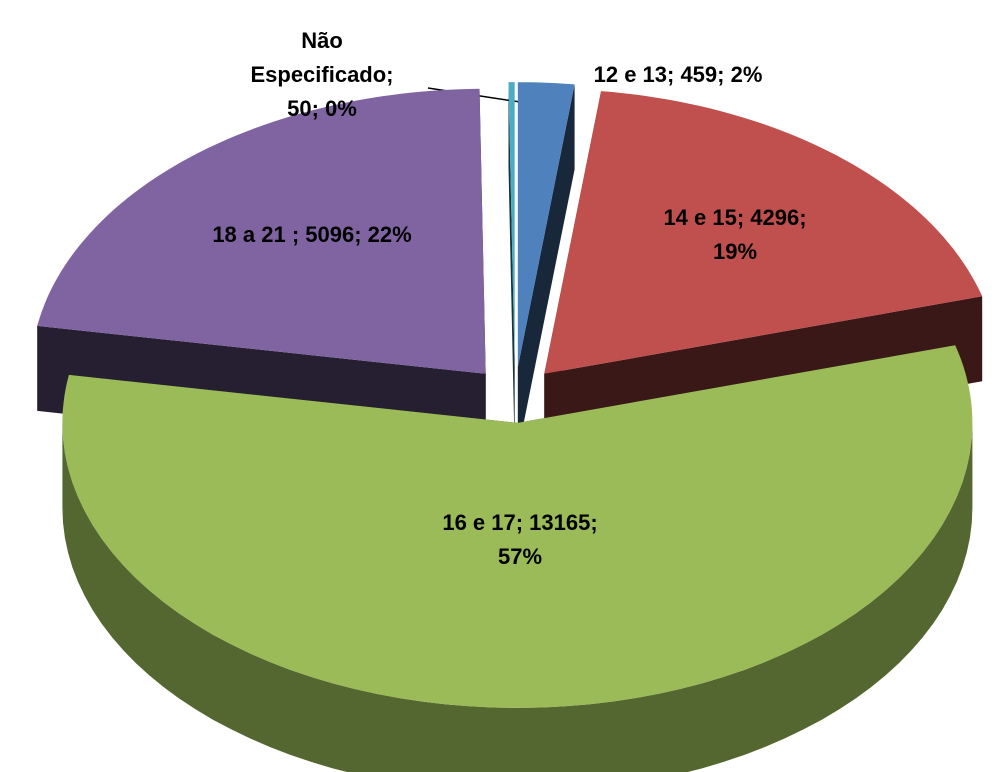 Image resolution: width=1004 pixels, height=772 pixels. What do you see at coordinates (520, 539) in the screenshot?
I see `data-label: 16 e 17; 13165; 57%` at bounding box center [520, 539].